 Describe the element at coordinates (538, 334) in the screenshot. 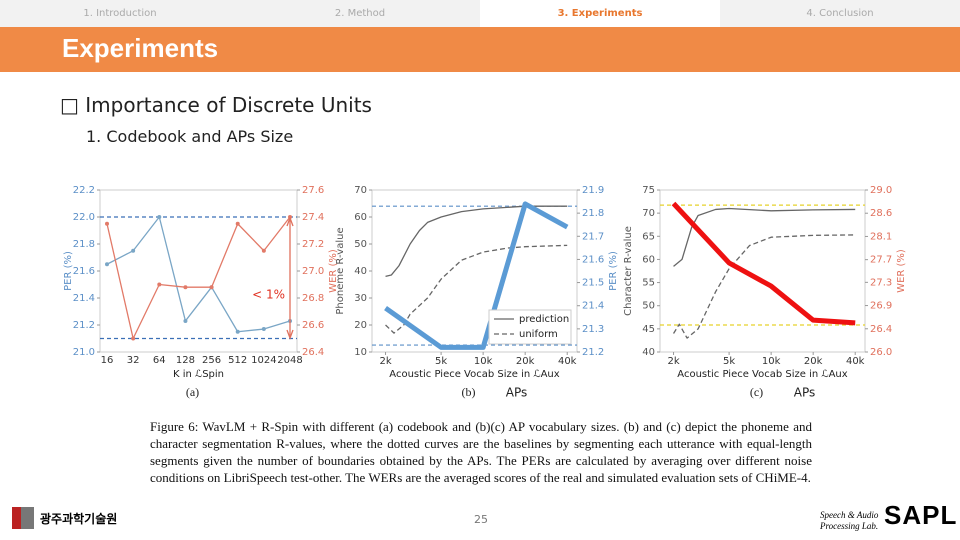

I see `legend-label: uniform` at that location.